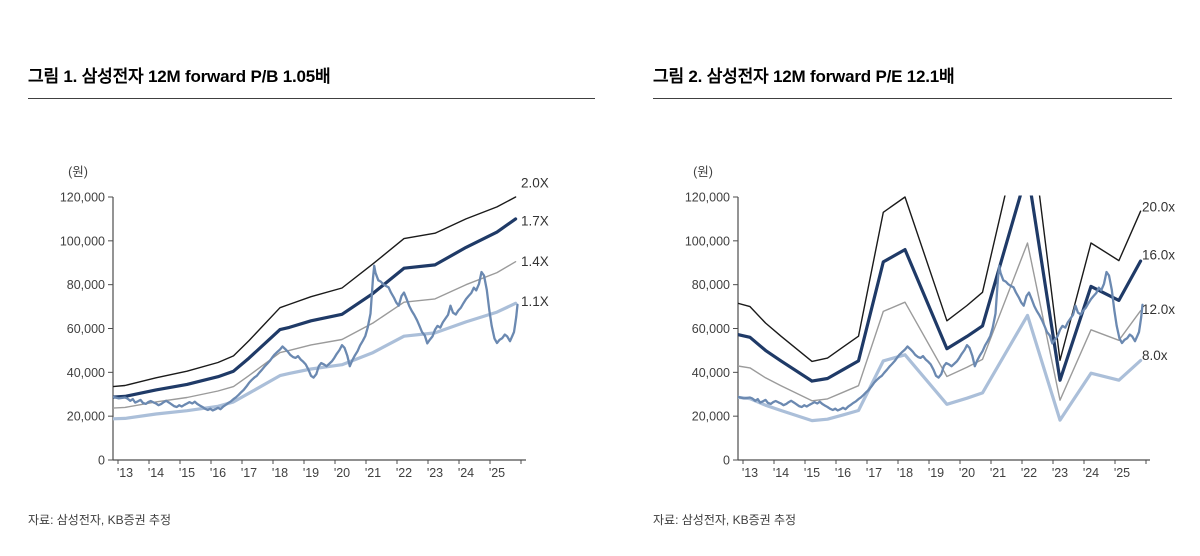  I want to click on band-line-12.0x, so click(940, 322).